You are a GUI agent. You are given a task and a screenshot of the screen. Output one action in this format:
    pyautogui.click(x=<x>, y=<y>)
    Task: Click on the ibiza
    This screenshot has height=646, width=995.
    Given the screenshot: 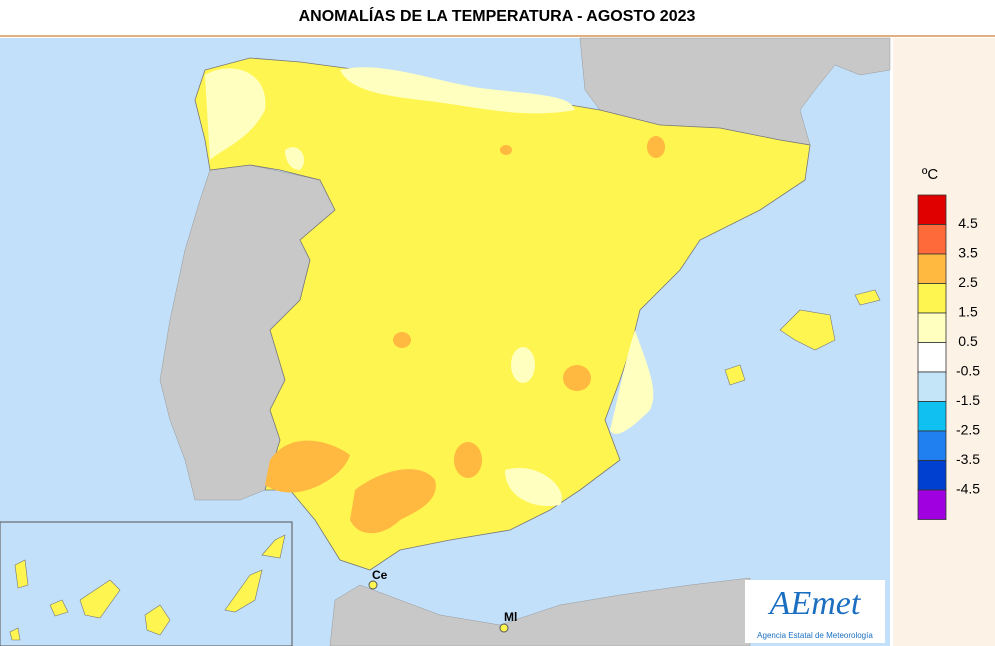 What is the action you would take?
    pyautogui.click(x=735, y=375)
    